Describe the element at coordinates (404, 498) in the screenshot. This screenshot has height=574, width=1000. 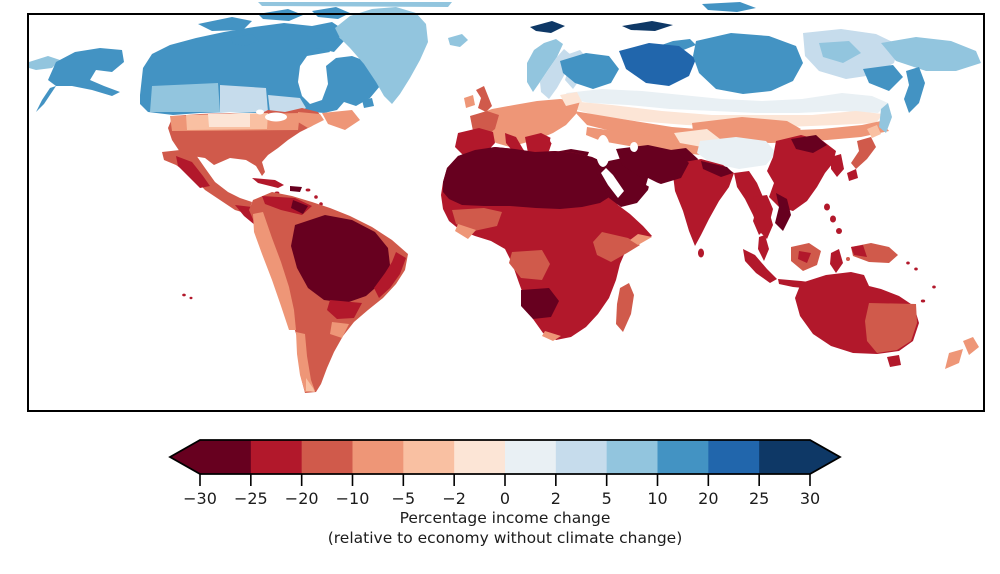
I see `colorbar-tick-label: −5` at that location.